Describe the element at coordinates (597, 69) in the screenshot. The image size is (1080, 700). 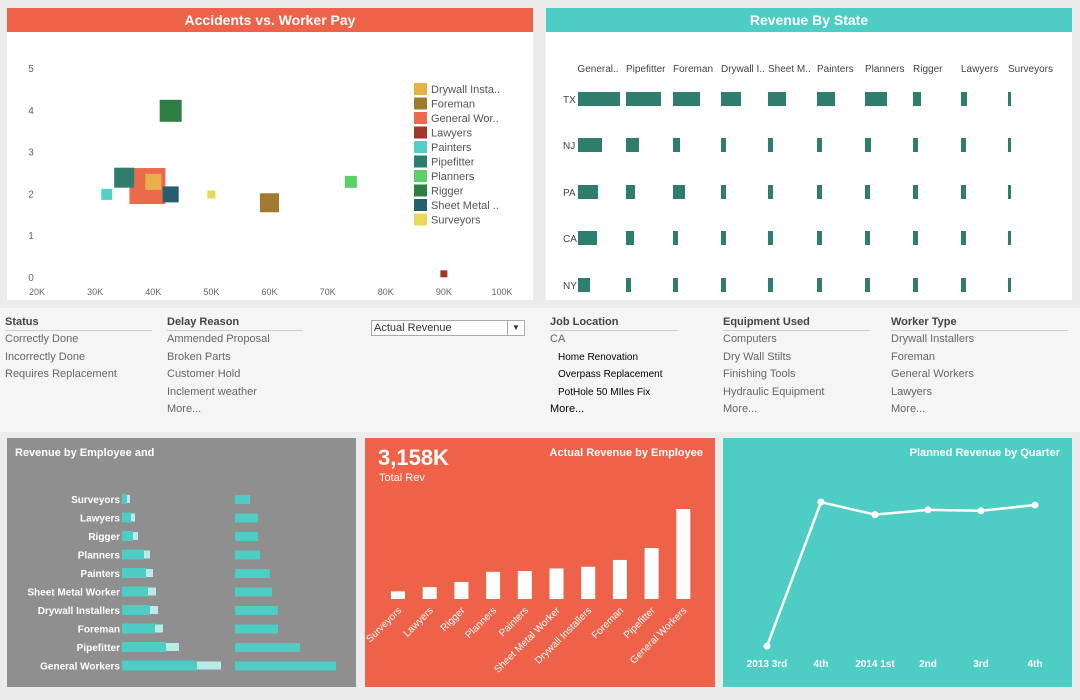
I see `column-header: General..` at that location.